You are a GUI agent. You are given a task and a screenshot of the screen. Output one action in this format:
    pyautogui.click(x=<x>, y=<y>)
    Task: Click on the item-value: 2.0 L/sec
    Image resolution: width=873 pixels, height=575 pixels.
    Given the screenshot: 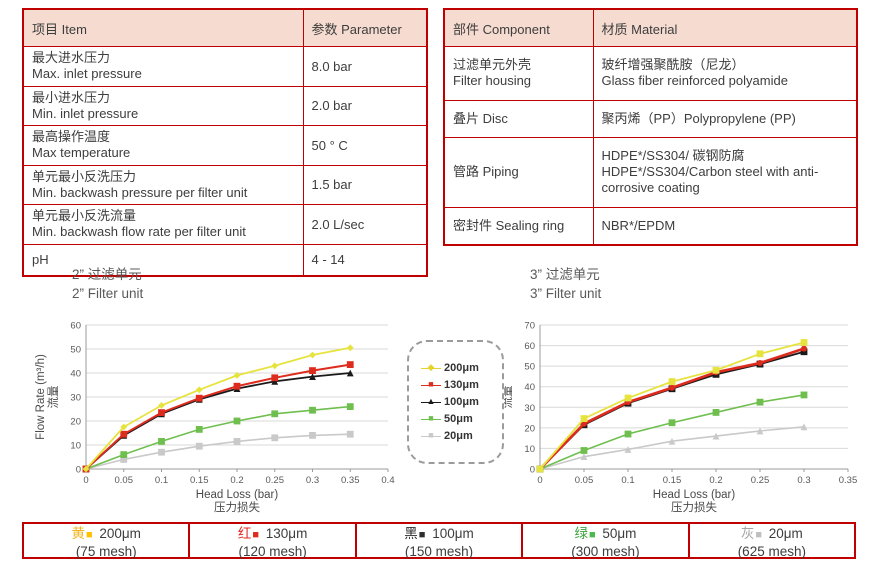 What is the action you would take?
    pyautogui.click(x=365, y=224)
    